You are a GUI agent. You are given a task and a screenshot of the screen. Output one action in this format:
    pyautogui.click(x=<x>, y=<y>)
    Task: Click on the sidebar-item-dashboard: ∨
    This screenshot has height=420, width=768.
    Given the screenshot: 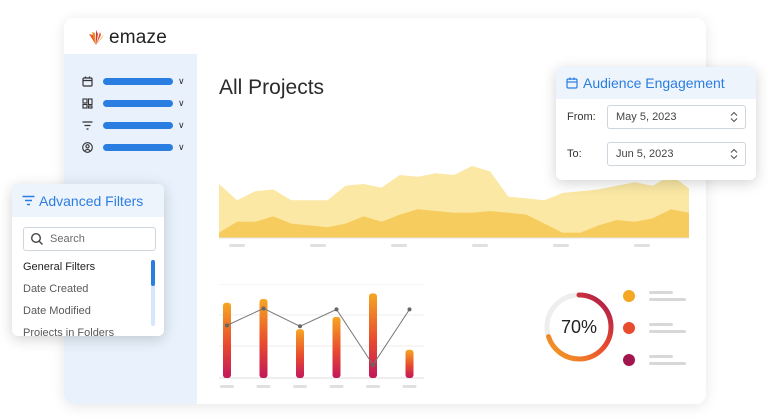 What is the action you would take?
    pyautogui.click(x=133, y=103)
    